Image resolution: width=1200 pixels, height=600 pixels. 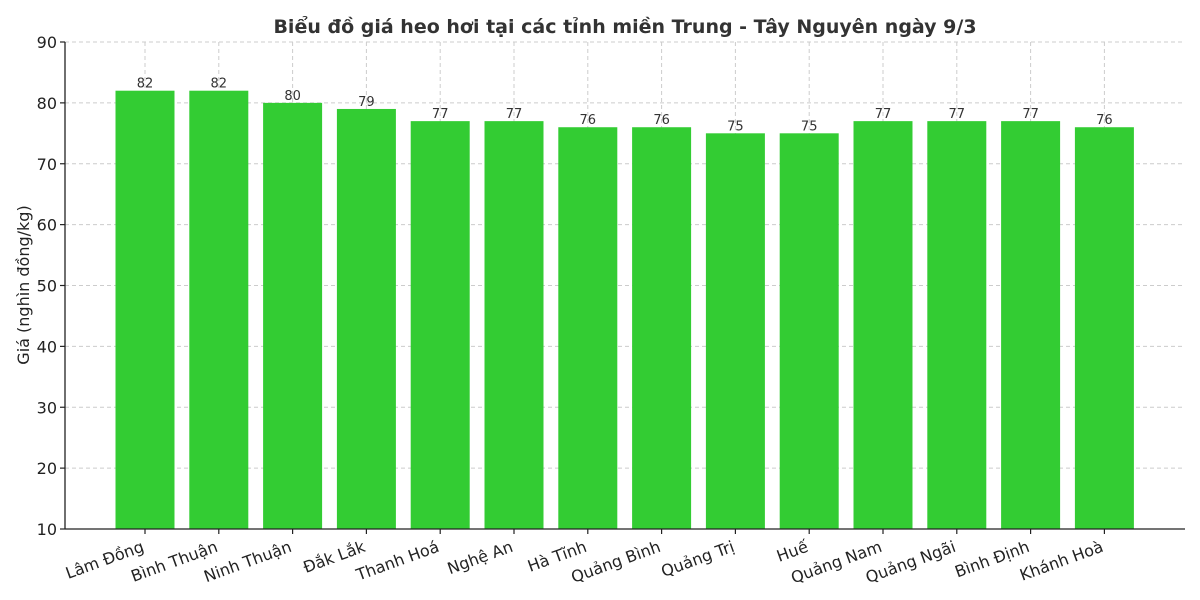 I want to click on x-tick-label: Khánh Hoà, so click(x=1061, y=561).